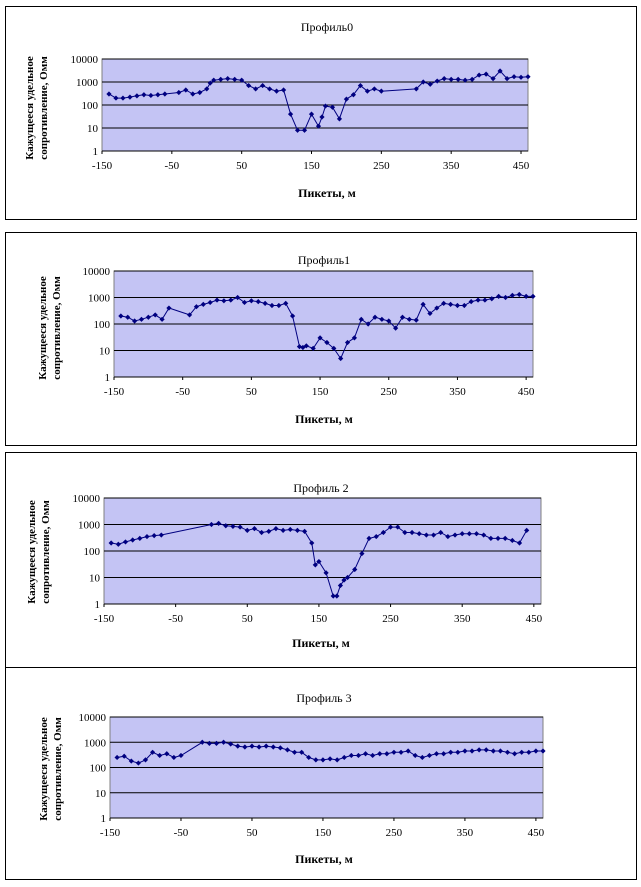  Describe the element at coordinates (536, 833) in the screenshot. I see `x-tick-label: 450` at that location.